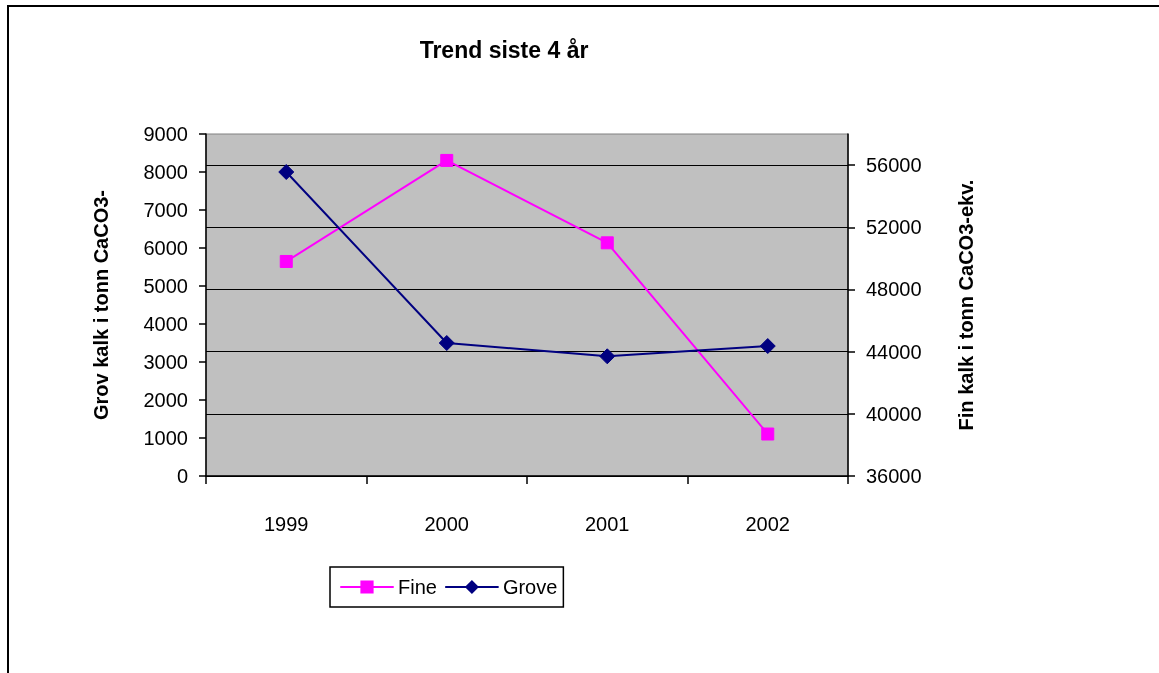 Image resolution: width=1159 pixels, height=673 pixels. I want to click on legend-label: Grove, so click(530, 587).